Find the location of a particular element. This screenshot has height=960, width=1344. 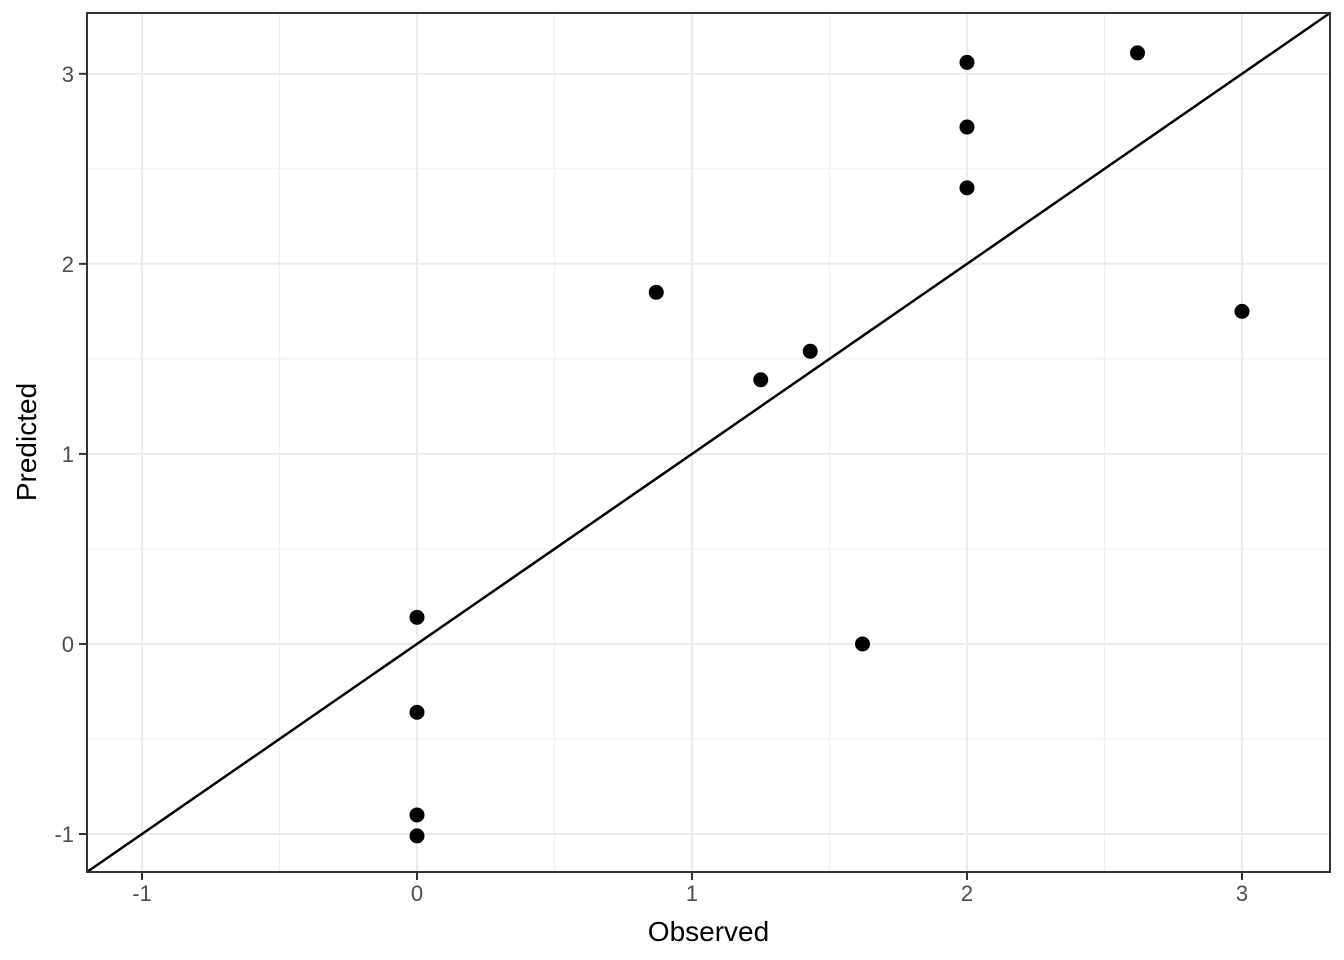

y-tick-label: 0 is located at coordinates (68, 644).